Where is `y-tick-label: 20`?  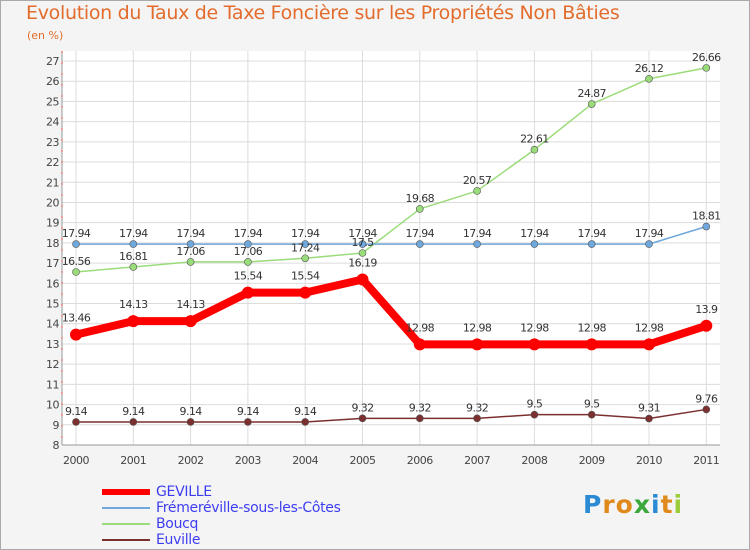 y-tick-label: 20 is located at coordinates (52, 202).